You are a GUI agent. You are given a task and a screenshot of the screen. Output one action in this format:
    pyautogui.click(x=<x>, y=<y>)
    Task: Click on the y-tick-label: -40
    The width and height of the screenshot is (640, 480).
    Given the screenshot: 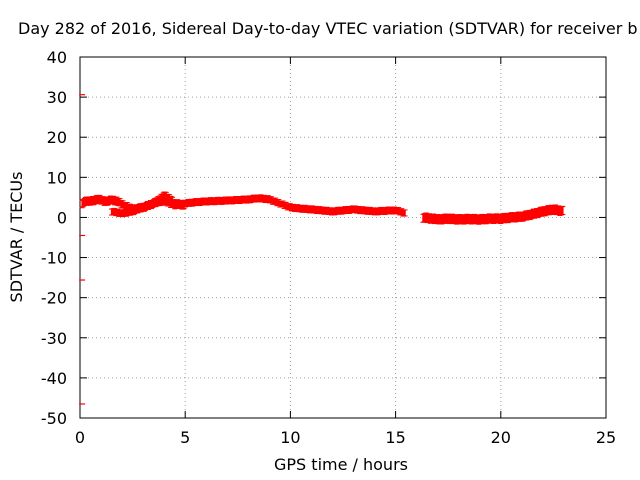 What is the action you would take?
    pyautogui.click(x=54, y=378)
    